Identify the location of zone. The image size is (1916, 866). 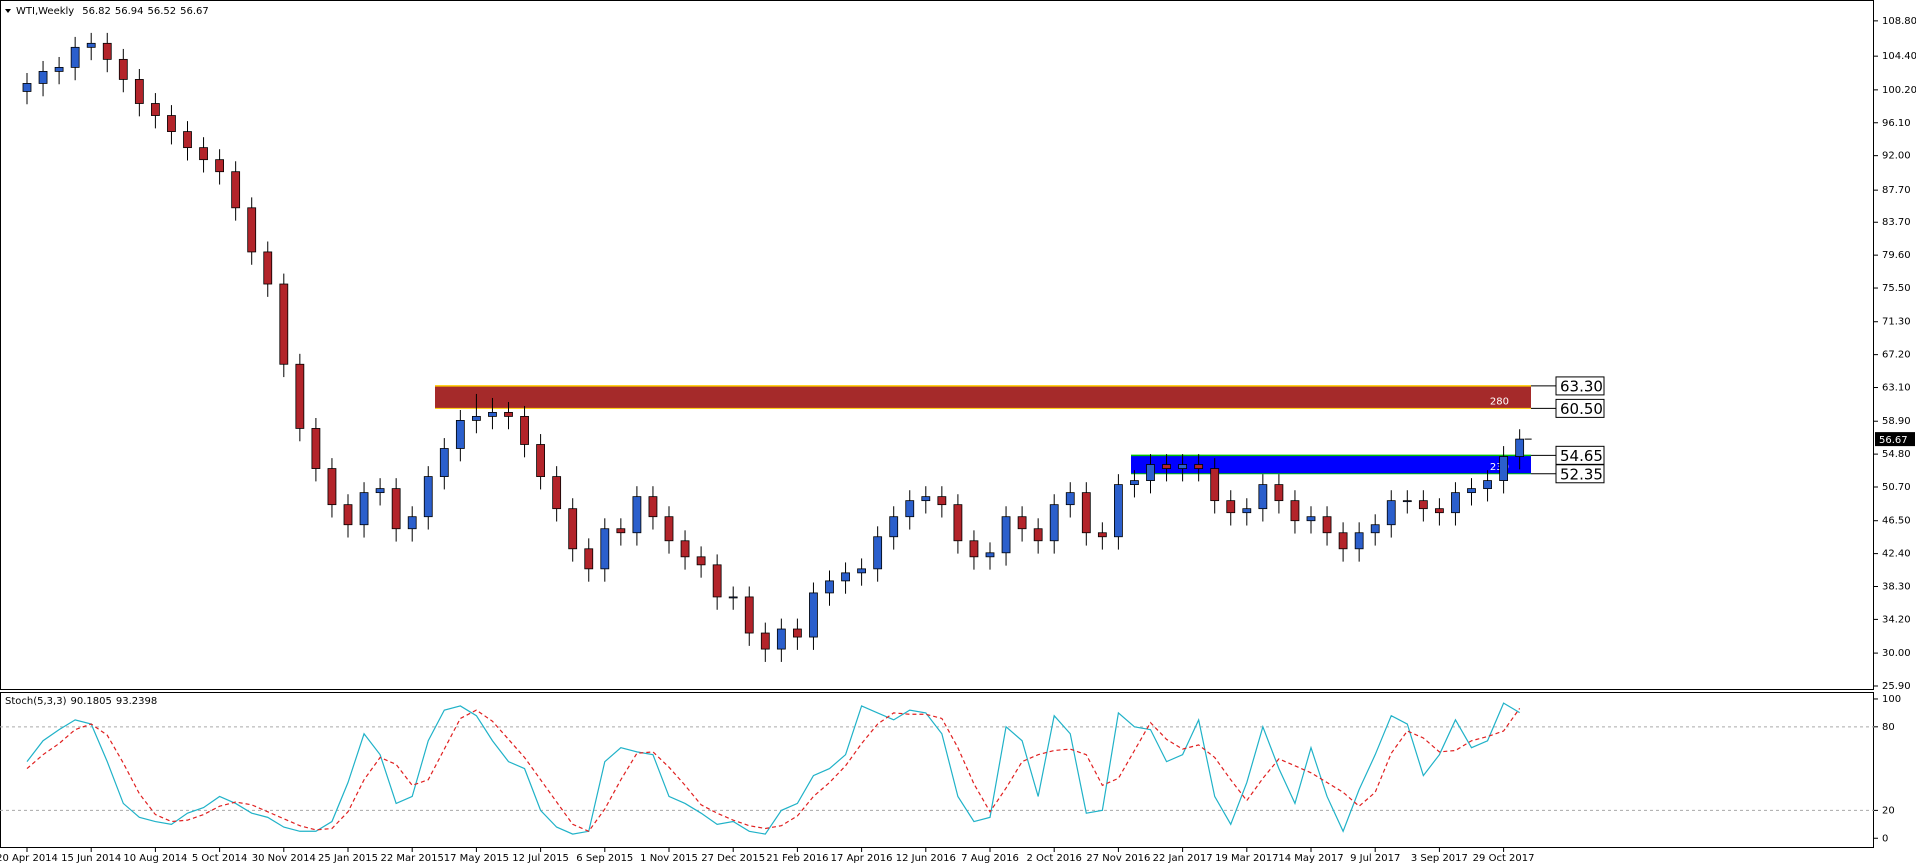
(1331, 464).